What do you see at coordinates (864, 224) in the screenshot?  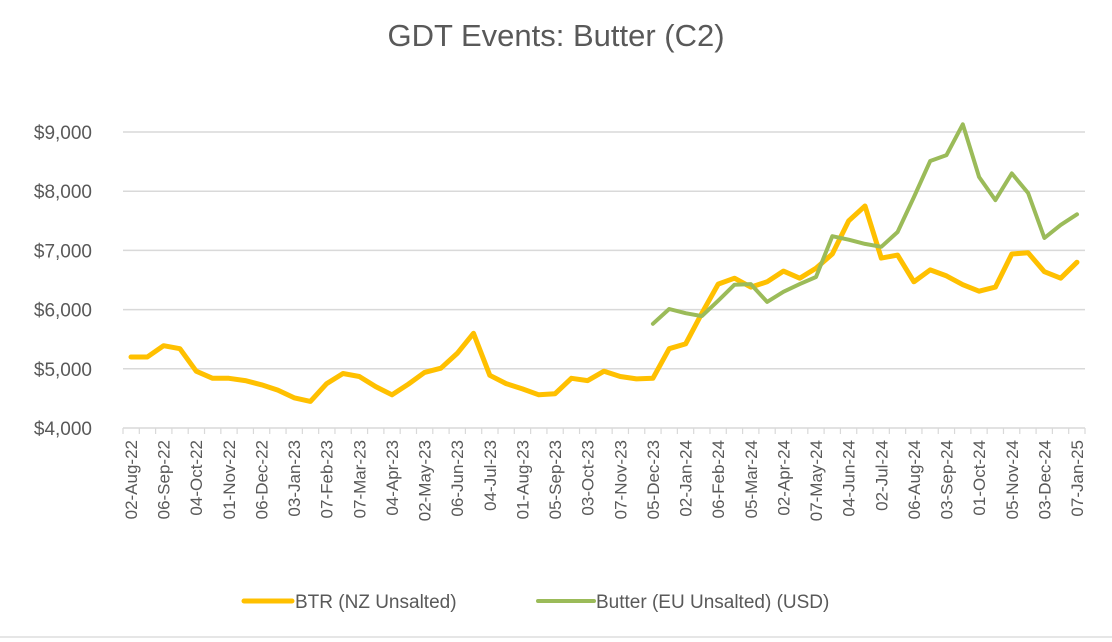 I see `series-line-eu` at bounding box center [864, 224].